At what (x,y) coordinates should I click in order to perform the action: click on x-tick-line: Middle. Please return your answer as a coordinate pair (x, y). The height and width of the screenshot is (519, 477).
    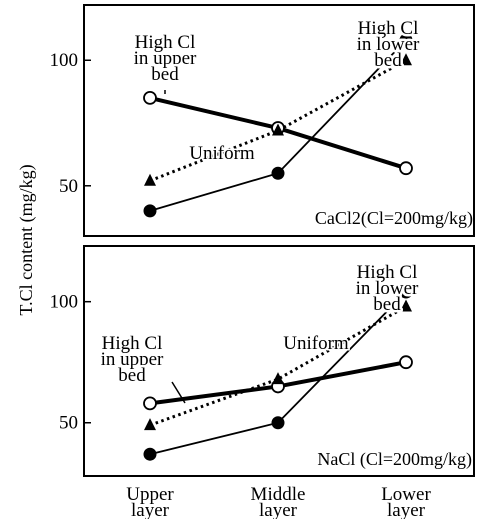
    Looking at the image, I should click on (278, 494).